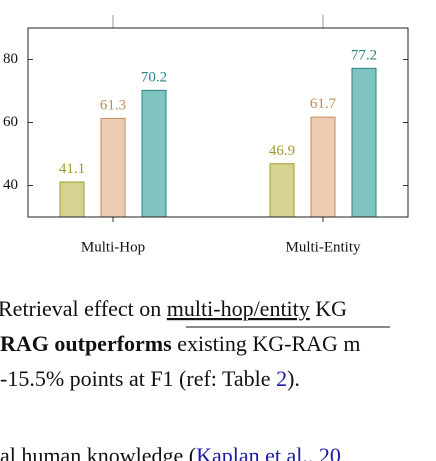  I want to click on caption-line: Retrieval effect on multi-hop/entity KG, so click(173, 308).